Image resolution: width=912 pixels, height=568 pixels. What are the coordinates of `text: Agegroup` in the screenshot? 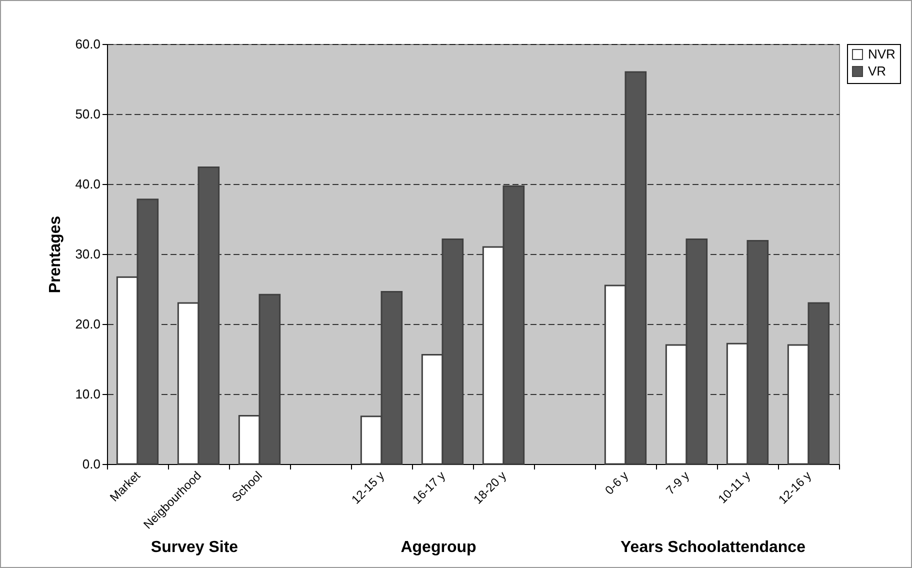 It's located at (438, 548).